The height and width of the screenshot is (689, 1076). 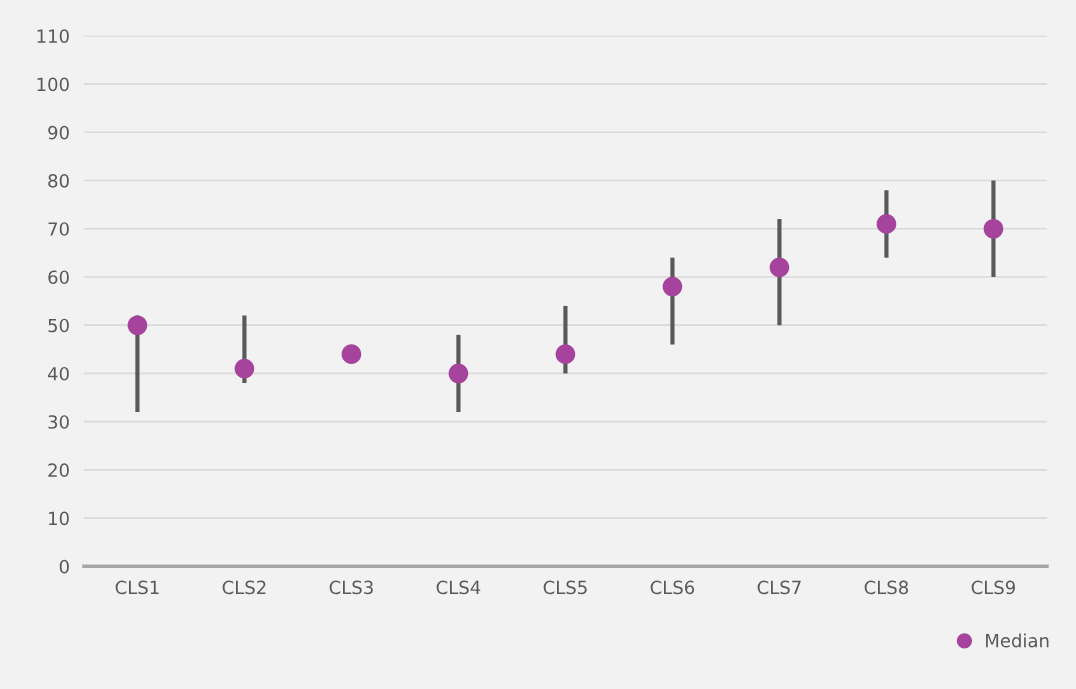 What do you see at coordinates (137, 587) in the screenshot?
I see `x-tick-label: CLS1` at bounding box center [137, 587].